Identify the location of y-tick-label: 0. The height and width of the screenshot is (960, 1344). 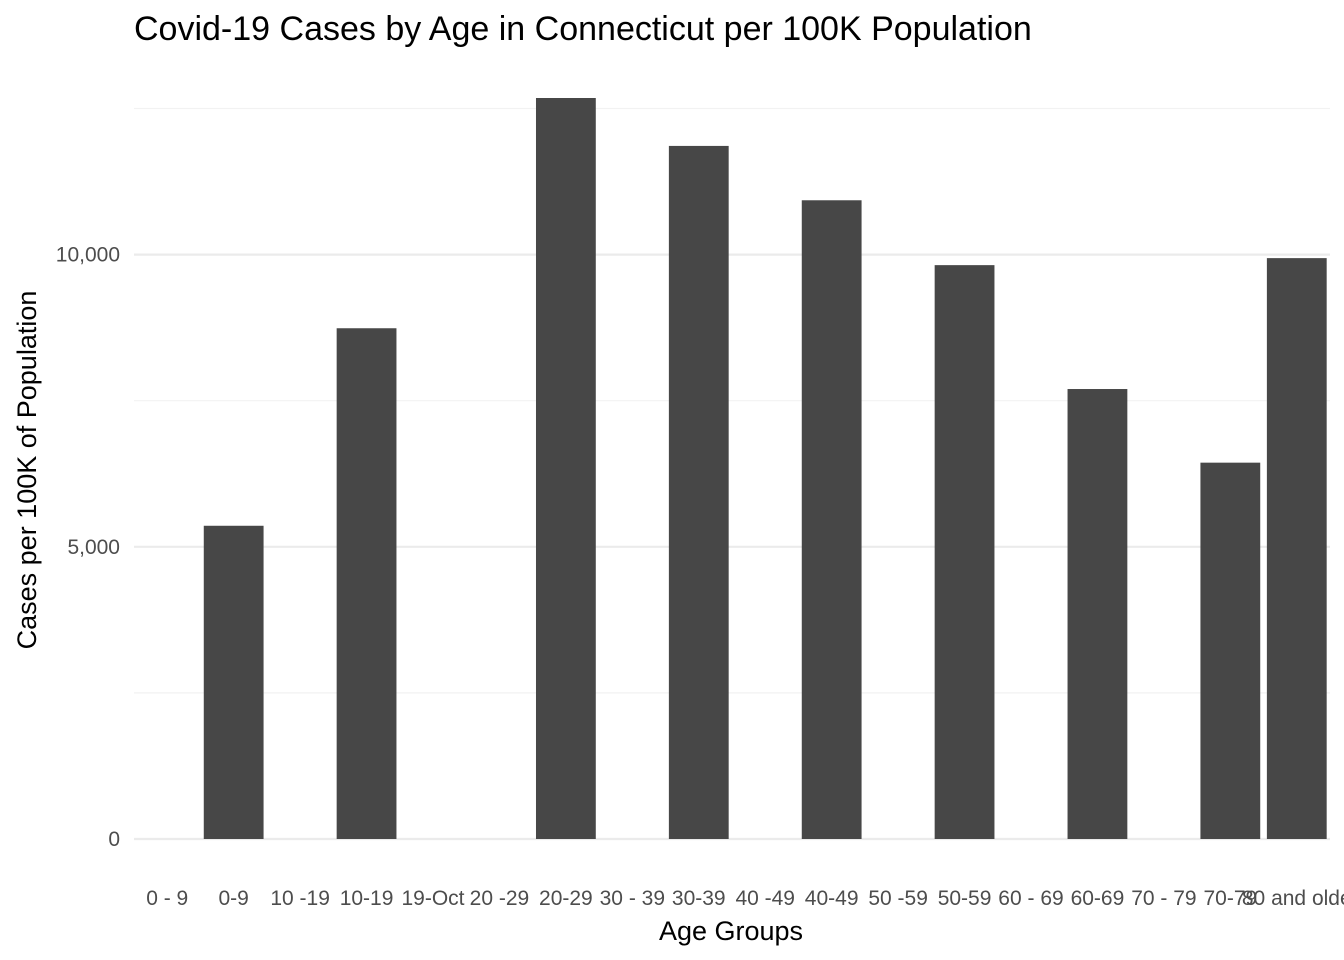
(114, 839).